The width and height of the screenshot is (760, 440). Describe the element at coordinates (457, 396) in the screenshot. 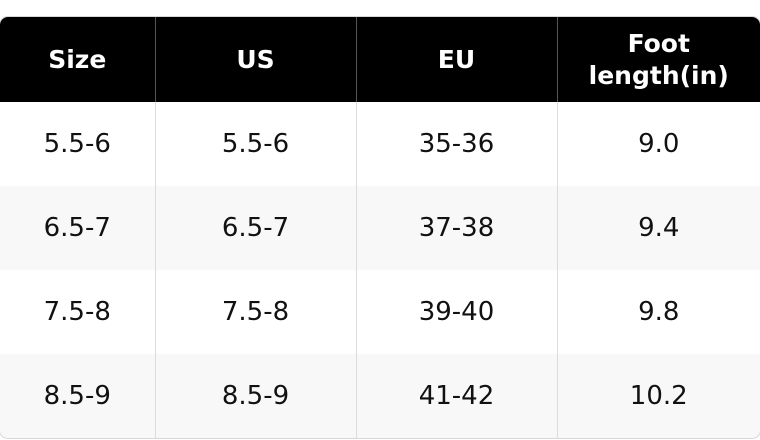

I see `table-cell: 41-42` at that location.